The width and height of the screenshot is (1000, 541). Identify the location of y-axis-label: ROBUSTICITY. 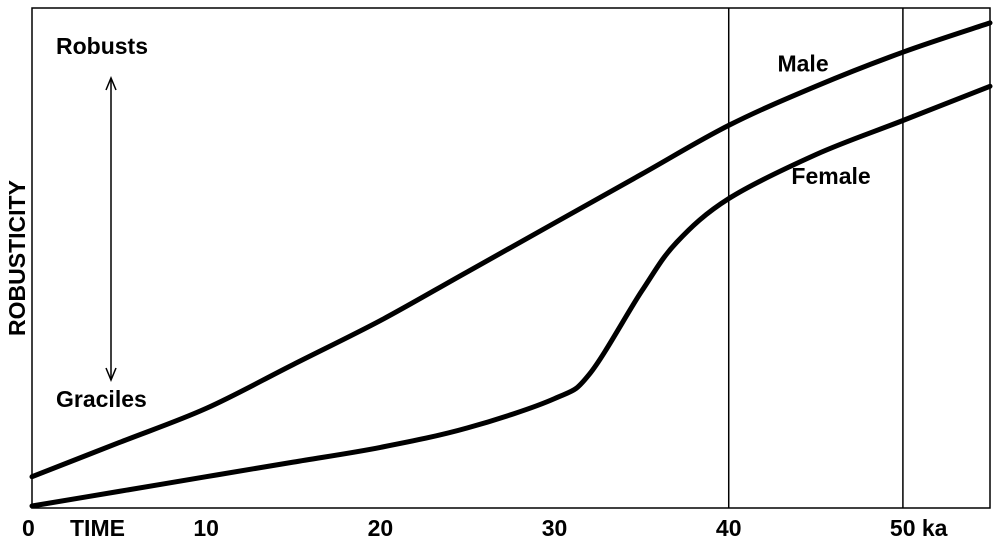
(17, 258).